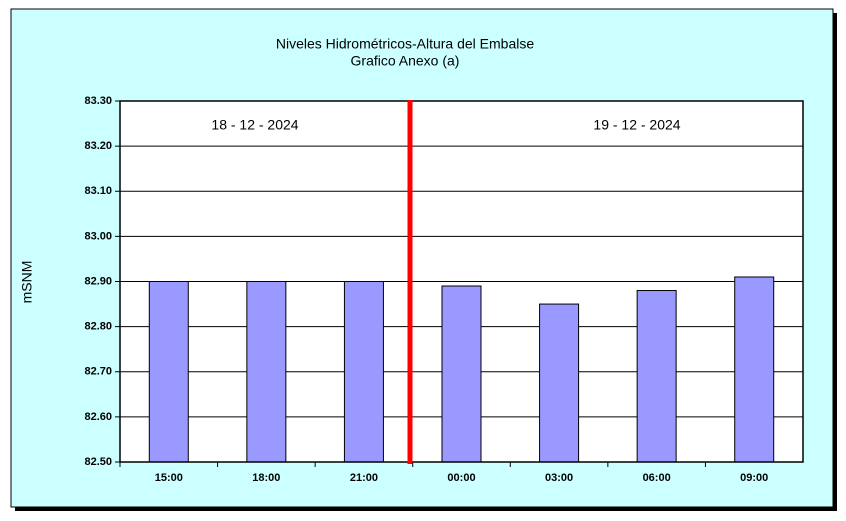  What do you see at coordinates (169, 478) in the screenshot?
I see `x-tick-label: 15:00` at bounding box center [169, 478].